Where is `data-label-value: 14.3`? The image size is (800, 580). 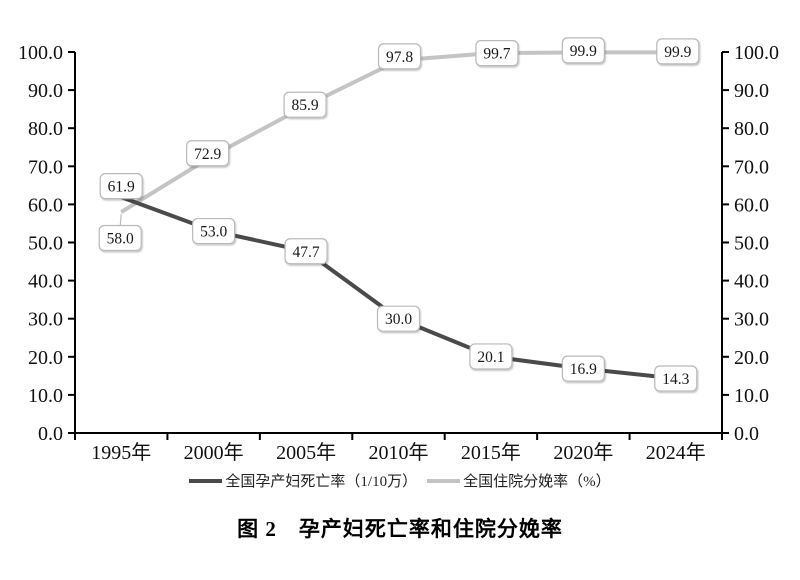
data-label-value: 14.3 is located at coordinates (675, 379).